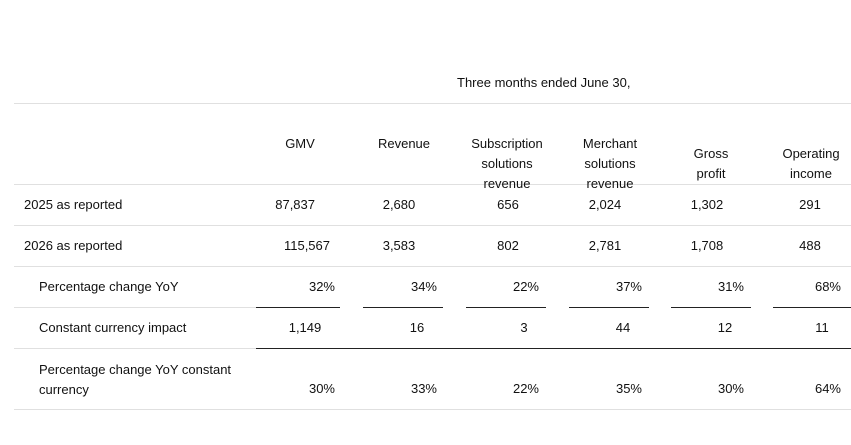  I want to click on cell-pct-gross-profit: 31%, so click(730, 286).